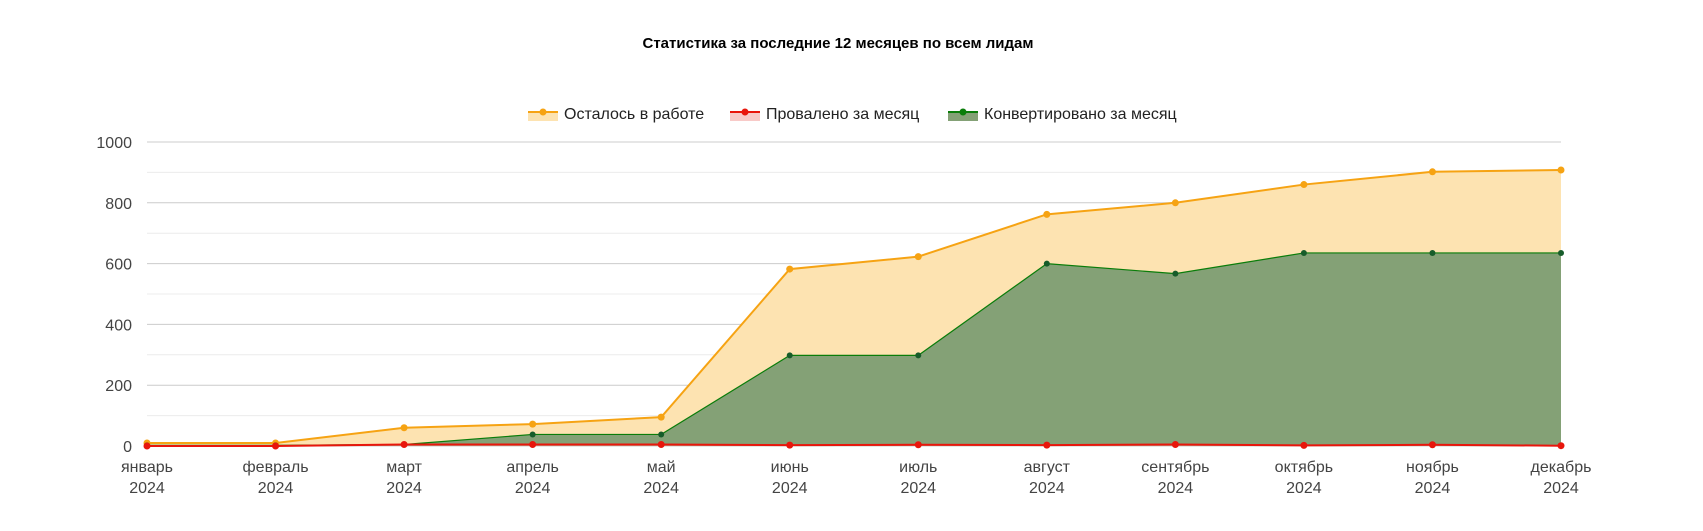 The width and height of the screenshot is (1703, 531). What do you see at coordinates (118, 325) in the screenshot?
I see `y-tick-label: 400` at bounding box center [118, 325].